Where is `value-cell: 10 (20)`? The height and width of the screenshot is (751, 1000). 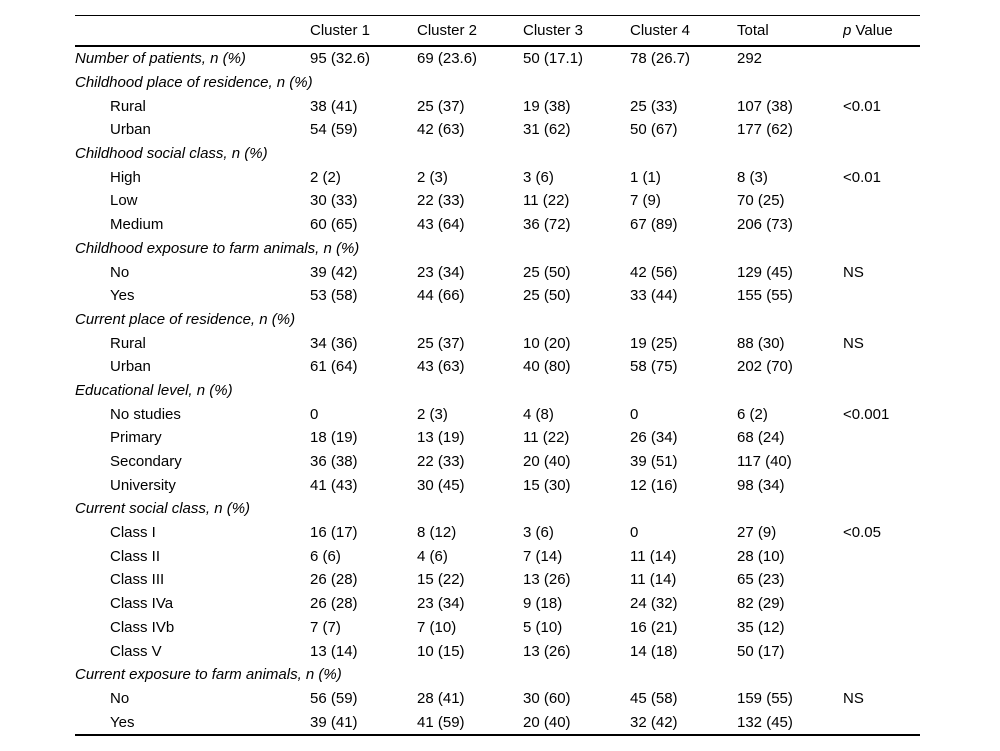
value-cell: 10 (20) is located at coordinates (547, 343).